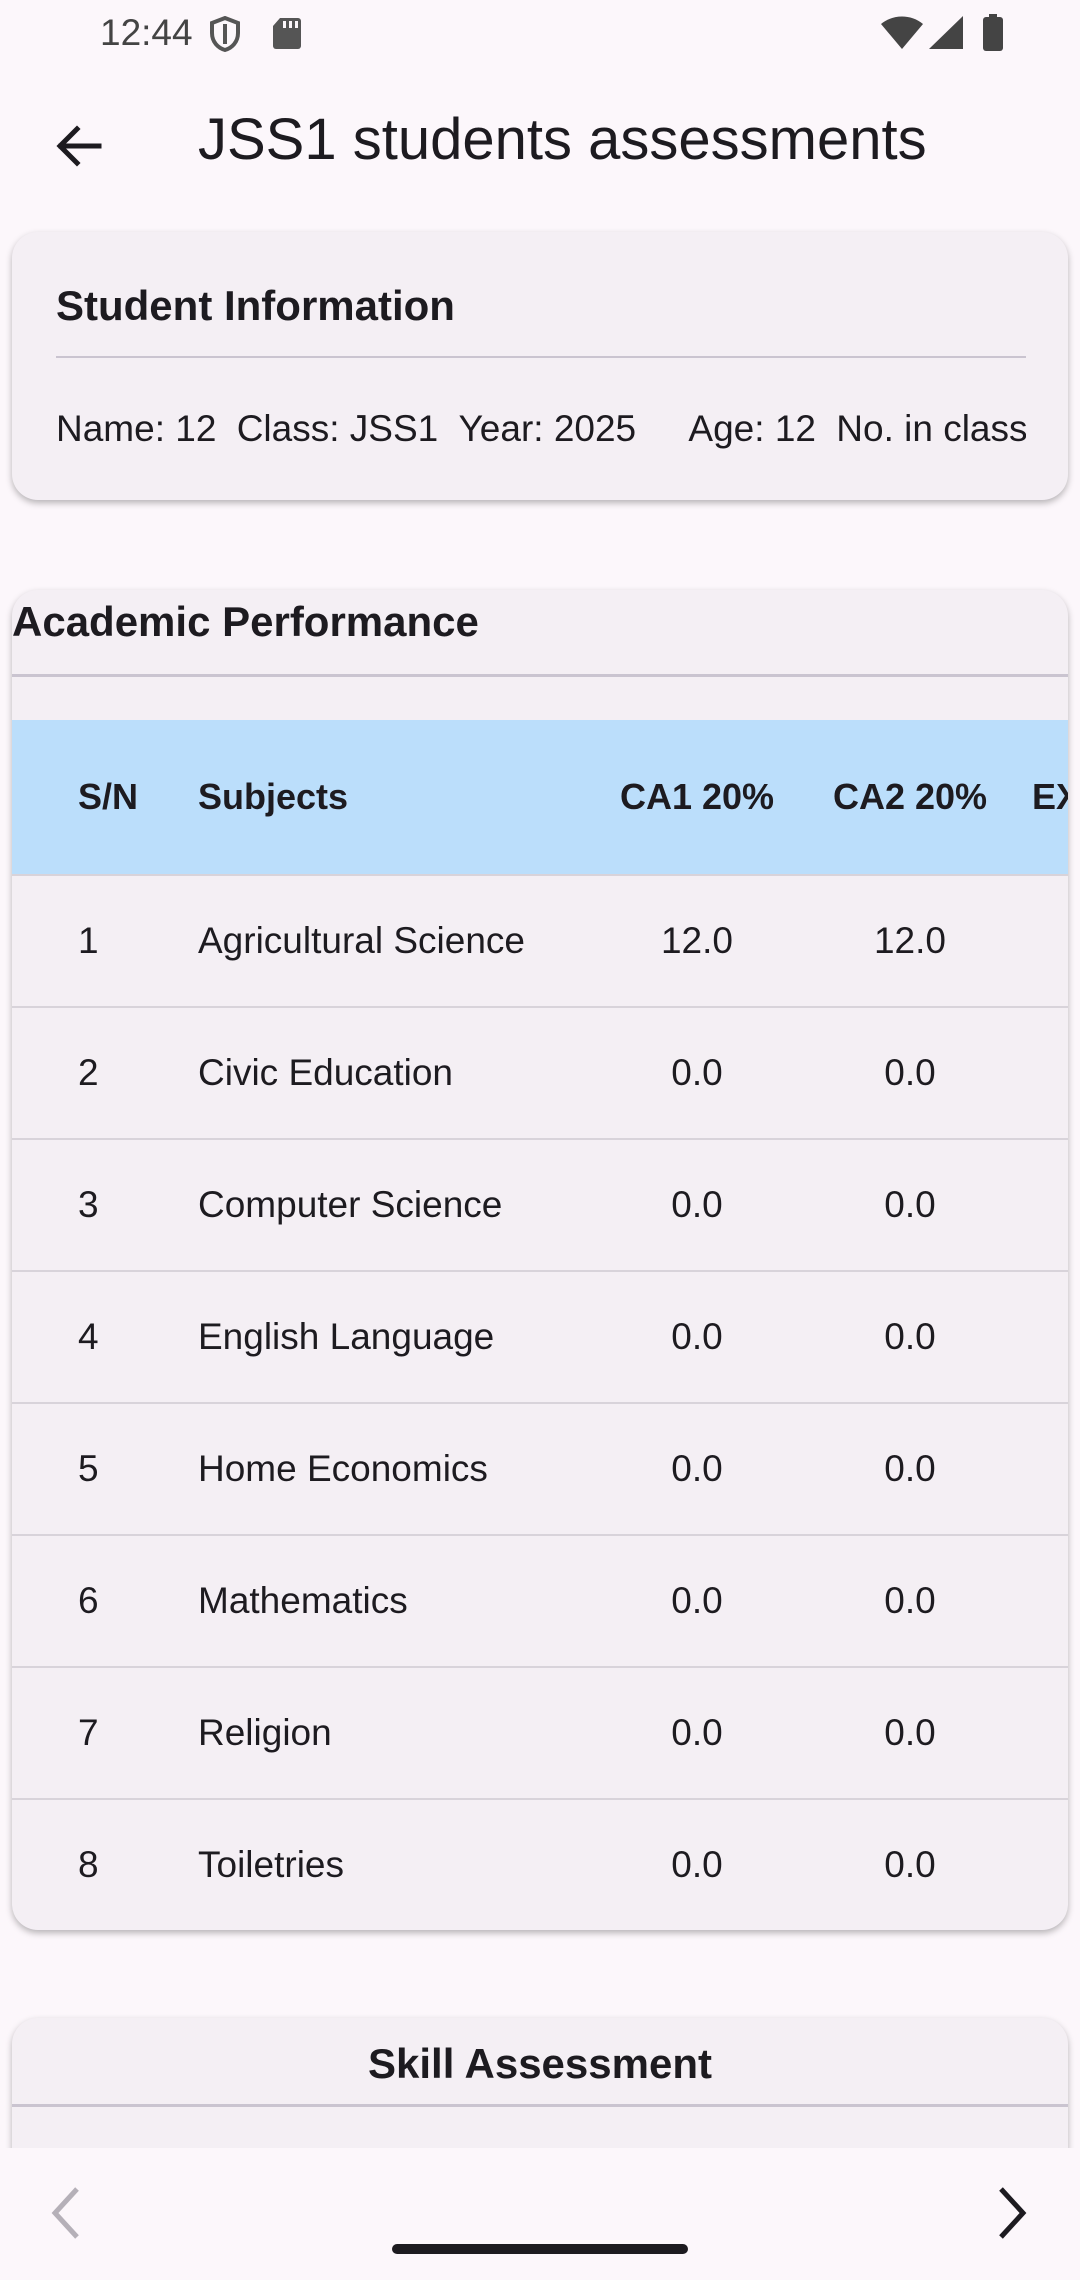 Image resolution: width=1080 pixels, height=2280 pixels. I want to click on academic-performance-divider, so click(540, 675).